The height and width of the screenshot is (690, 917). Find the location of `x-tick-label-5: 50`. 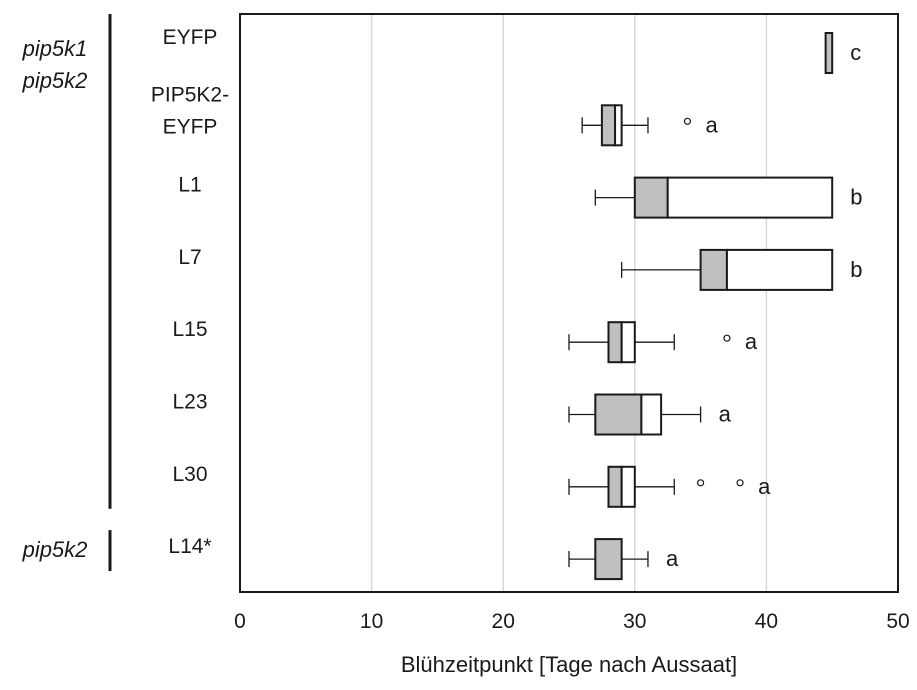

x-tick-label-5: 50 is located at coordinates (897, 621).